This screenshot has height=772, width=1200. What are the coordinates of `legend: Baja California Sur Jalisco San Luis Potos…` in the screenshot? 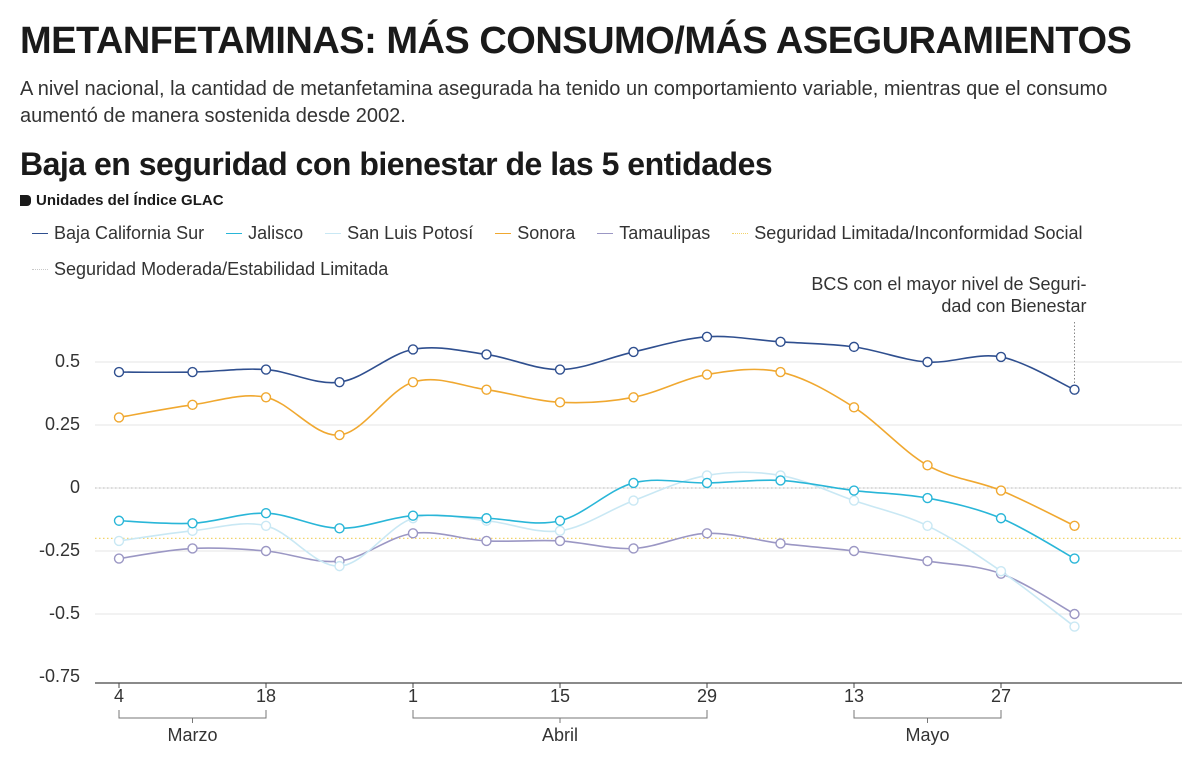 It's located at (607, 251).